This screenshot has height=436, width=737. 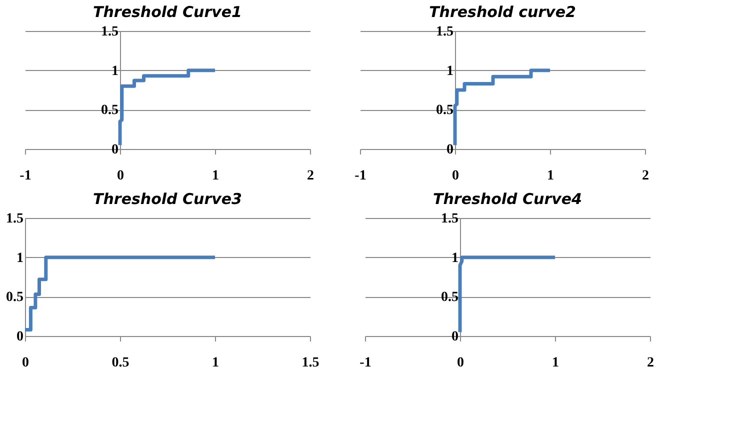 I want to click on chart-title: Threshold Curve4, so click(x=507, y=199).